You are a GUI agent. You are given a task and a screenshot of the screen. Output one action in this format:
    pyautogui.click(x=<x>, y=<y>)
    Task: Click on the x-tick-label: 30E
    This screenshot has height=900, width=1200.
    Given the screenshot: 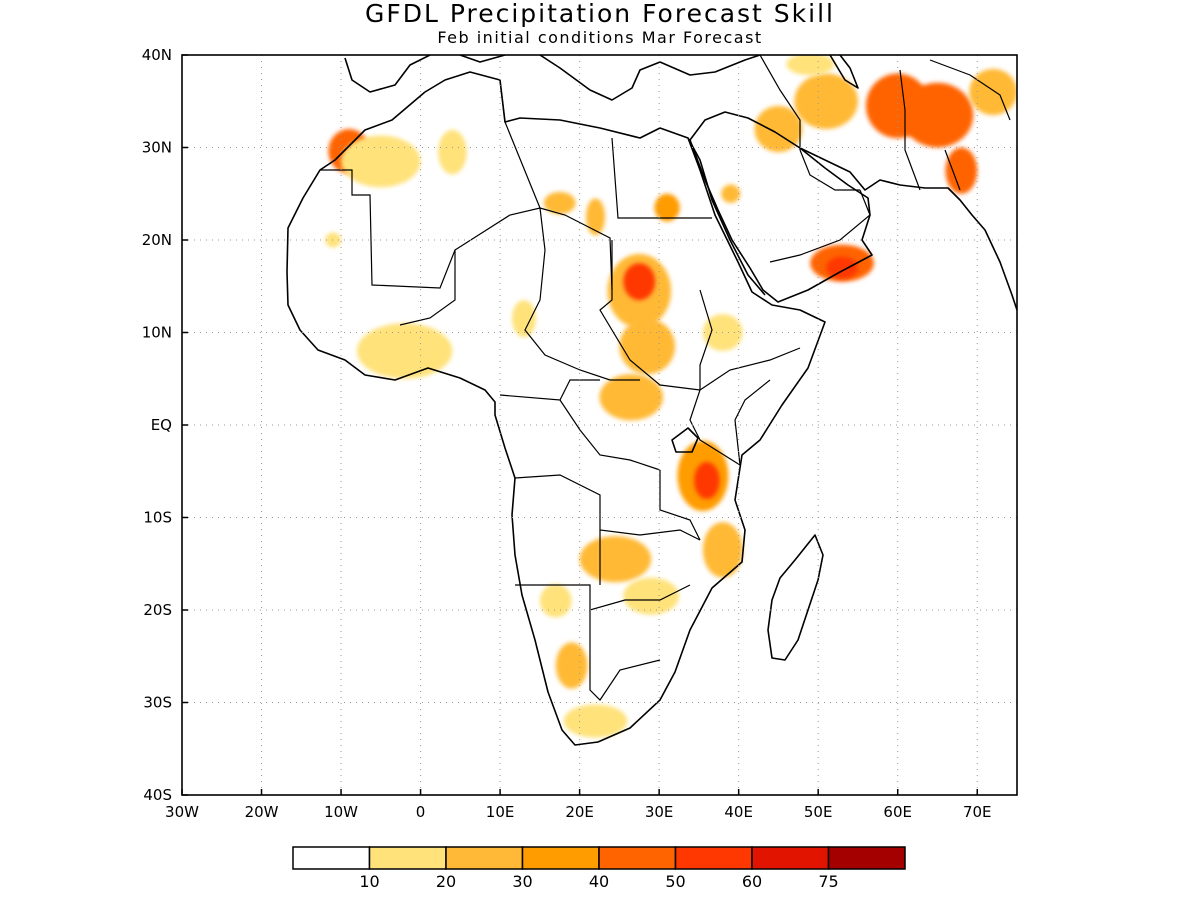 What is the action you would take?
    pyautogui.click(x=659, y=812)
    